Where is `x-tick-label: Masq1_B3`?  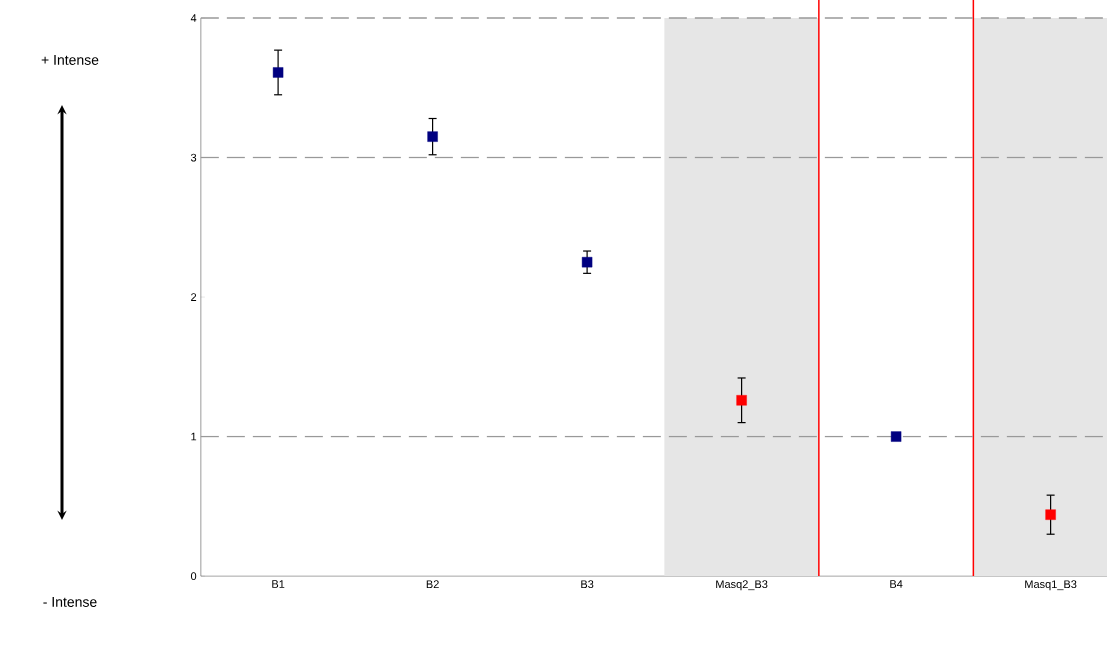 x-tick-label: Masq1_B3 is located at coordinates (1051, 585).